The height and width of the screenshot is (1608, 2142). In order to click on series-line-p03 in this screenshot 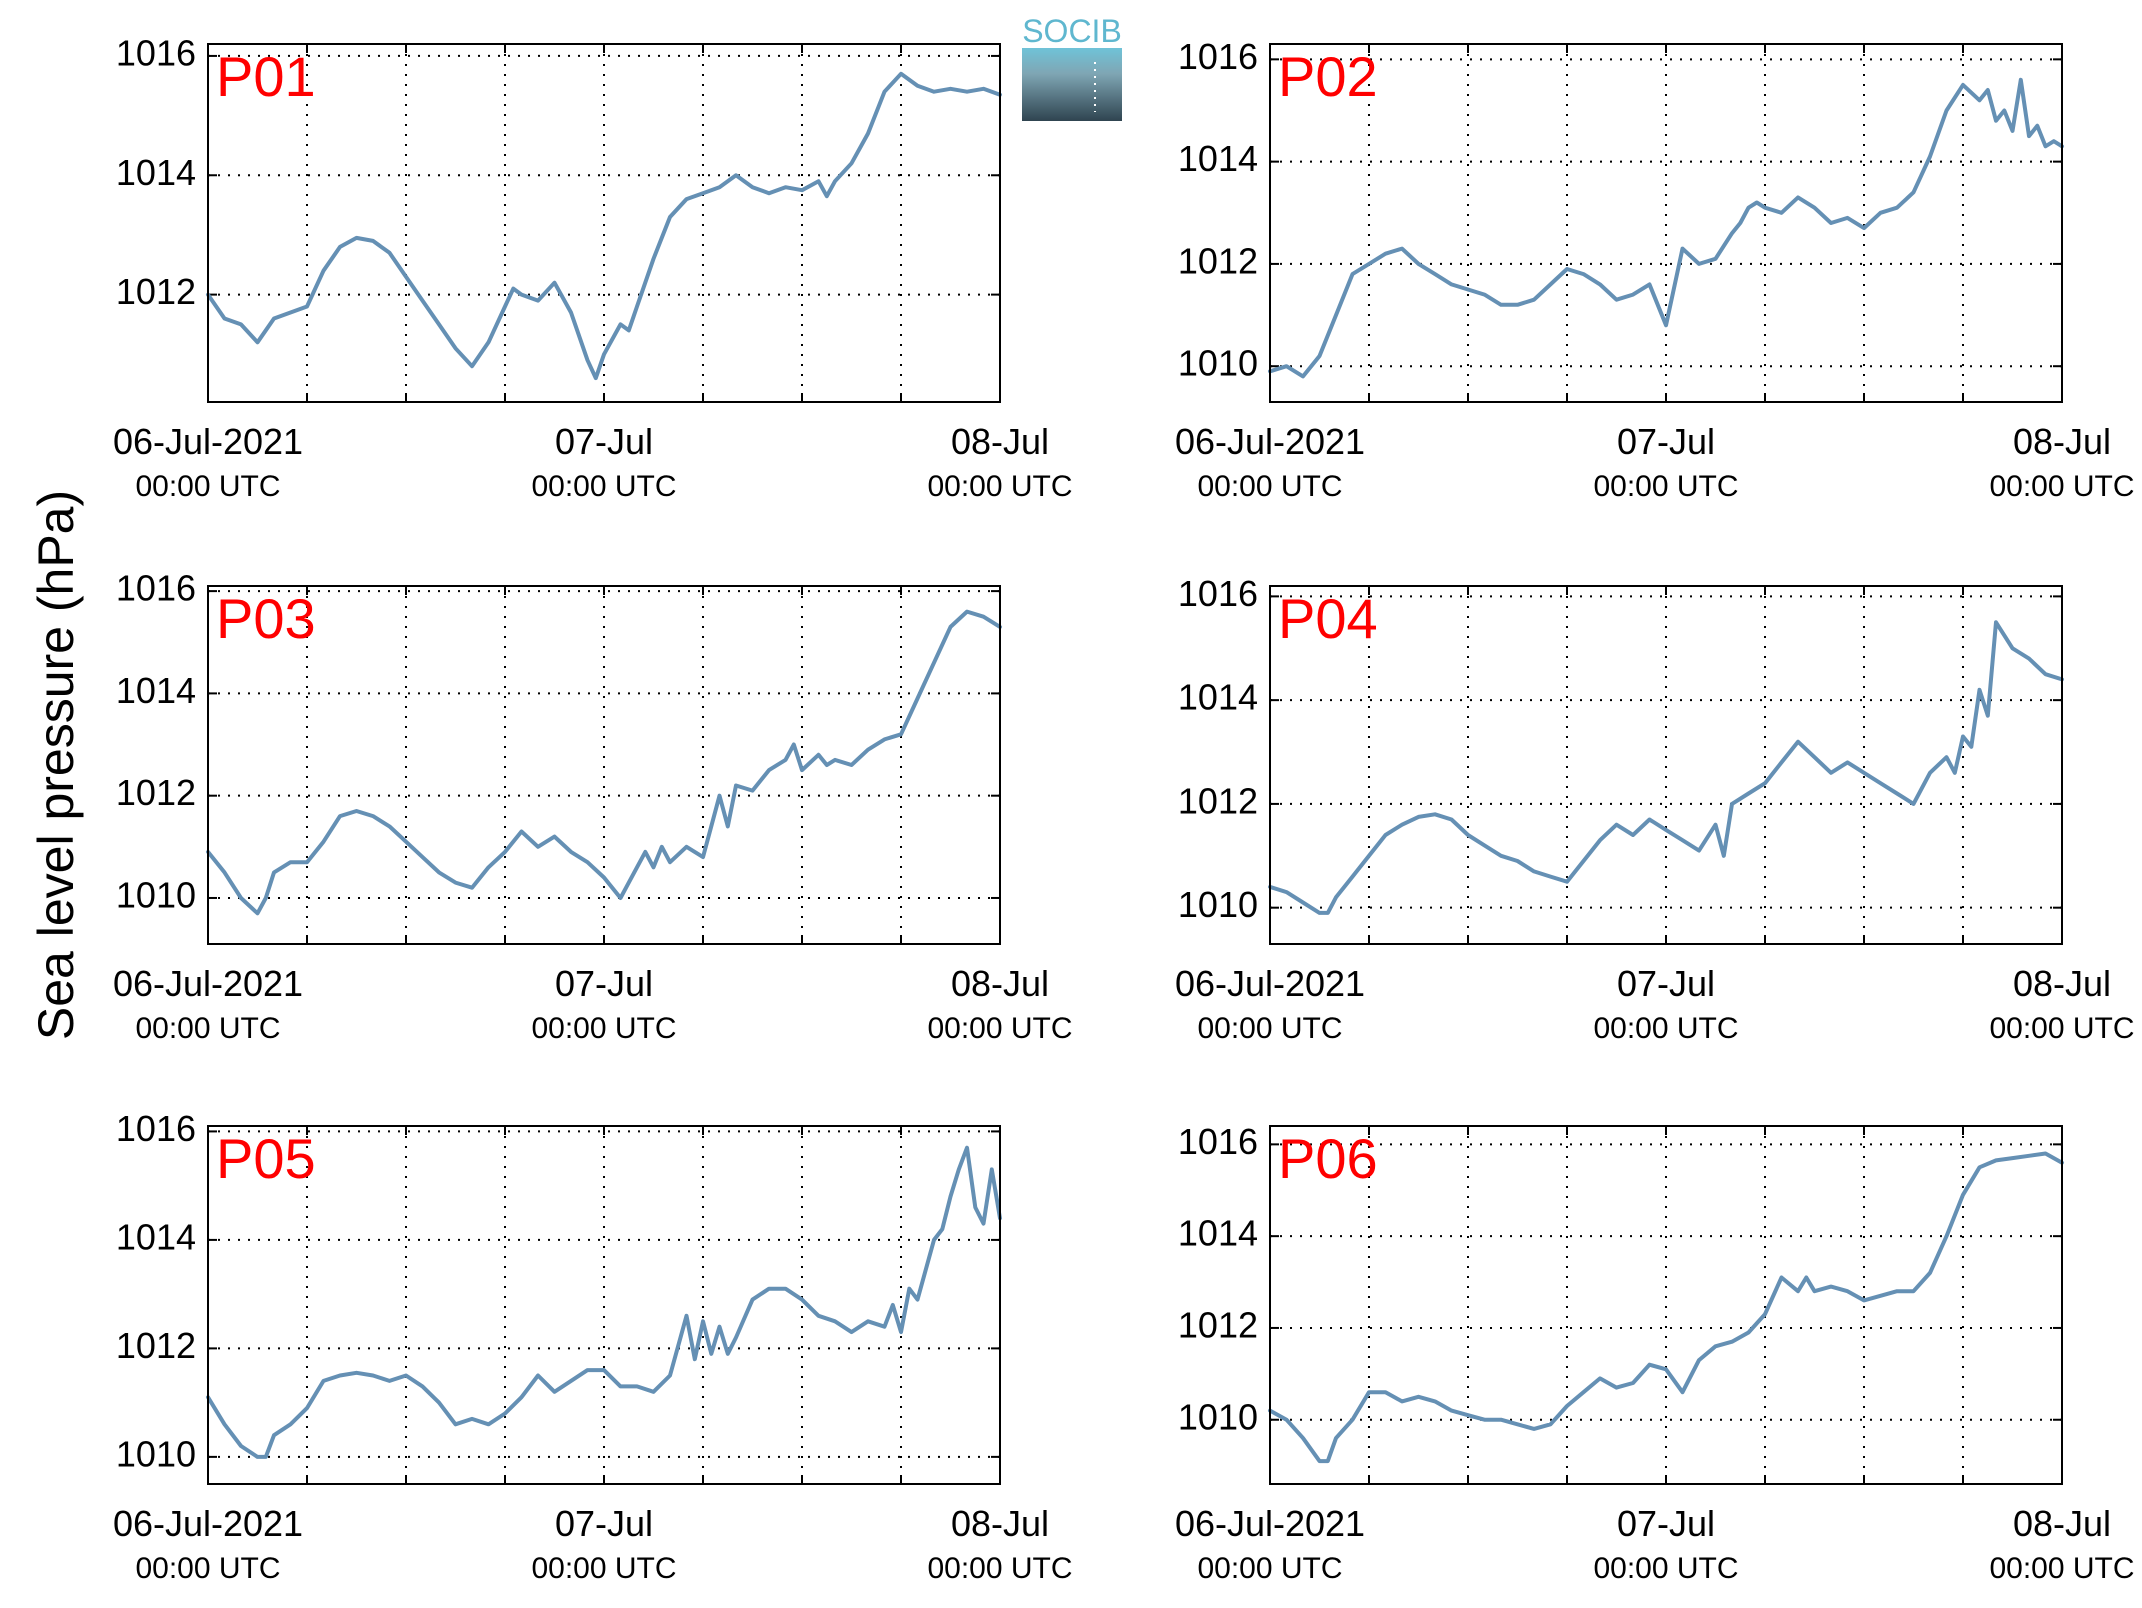, I will do `click(604, 762)`.